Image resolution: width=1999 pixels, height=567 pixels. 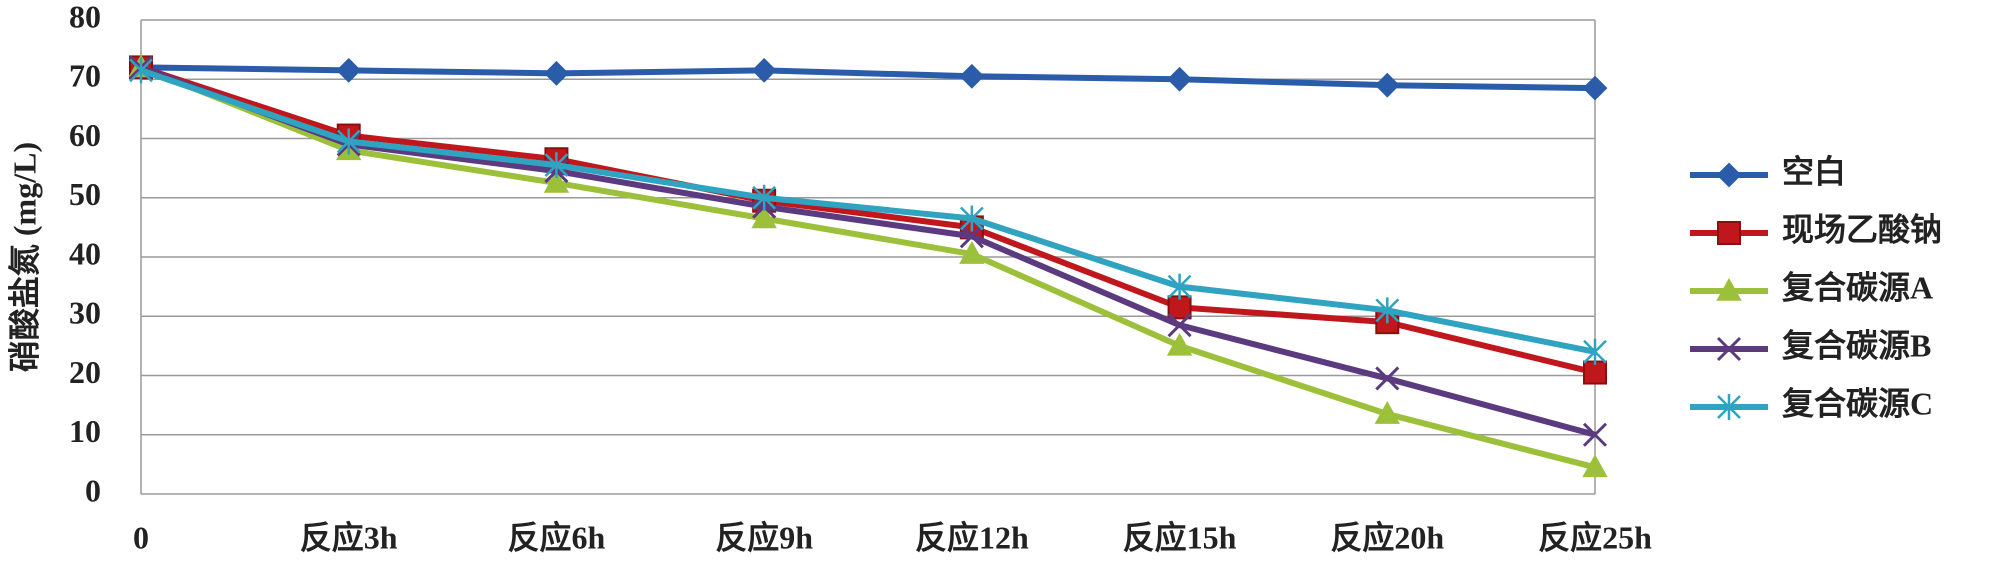 I want to click on x-tick-label: 反应20h, so click(x=1387, y=537).